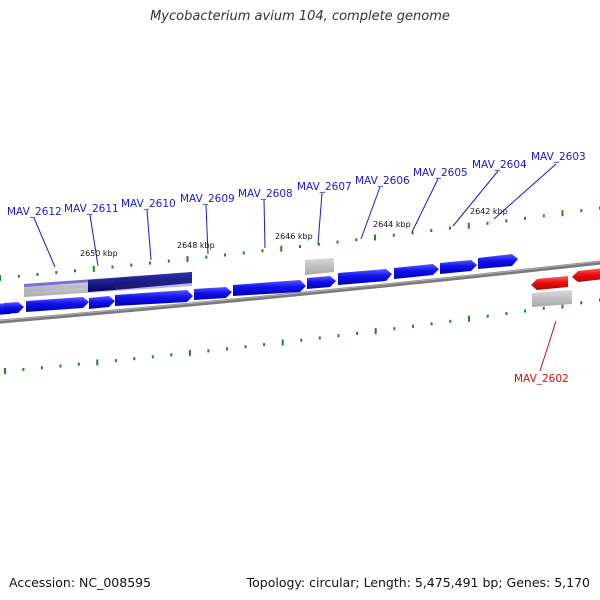 The width and height of the screenshot is (600, 600). I want to click on gene-label-mav-2608: MAV_2608, so click(265, 194).